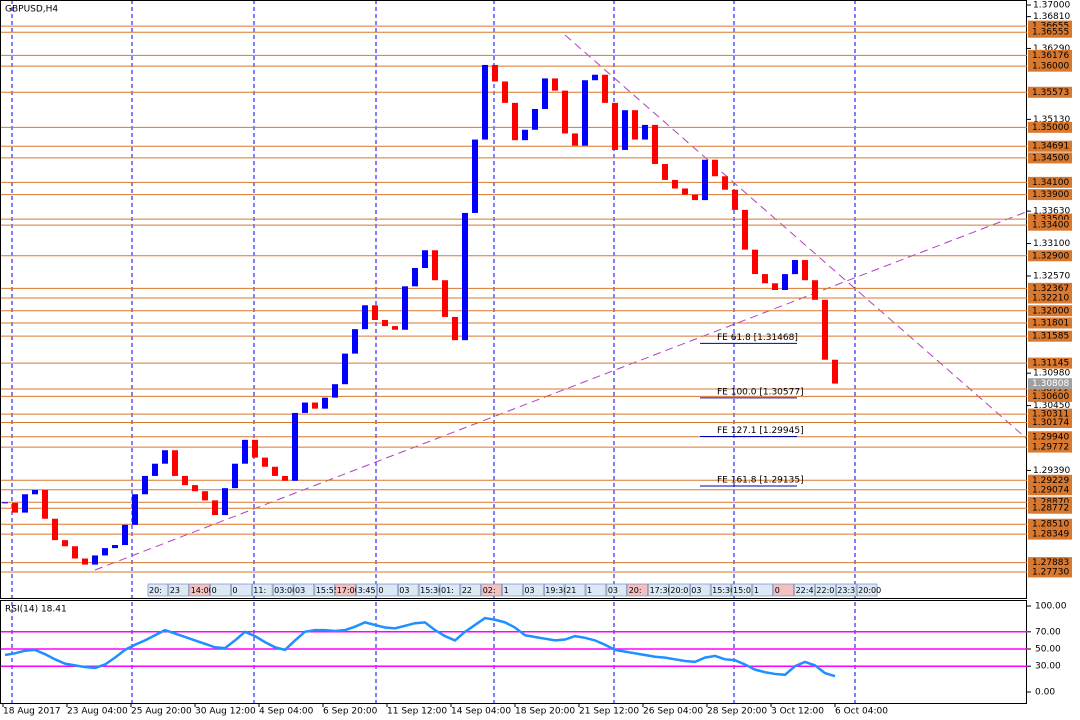  What do you see at coordinates (1050, 298) in the screenshot?
I see `level-label: 1.32210` at bounding box center [1050, 298].